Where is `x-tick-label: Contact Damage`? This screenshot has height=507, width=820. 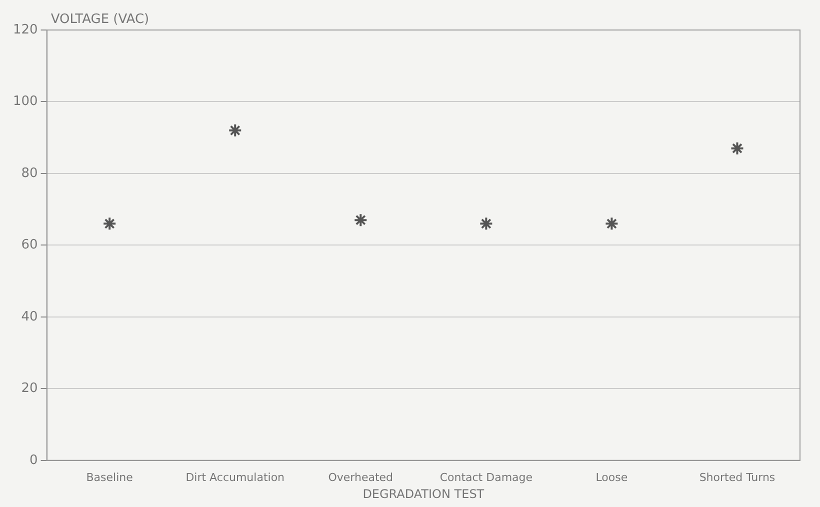
x-tick-label: Contact Damage is located at coordinates (486, 477).